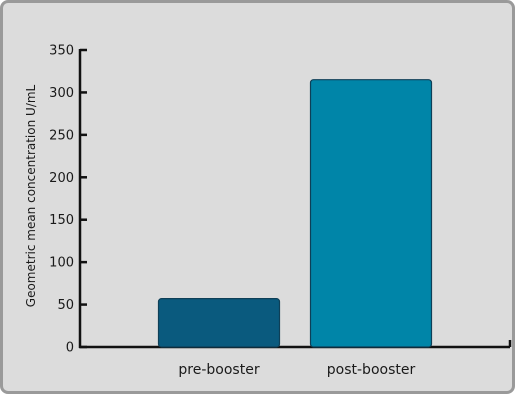 This screenshot has height=394, width=515. Describe the element at coordinates (218, 370) in the screenshot. I see `category-label-pre-booster: pre-booster` at that location.